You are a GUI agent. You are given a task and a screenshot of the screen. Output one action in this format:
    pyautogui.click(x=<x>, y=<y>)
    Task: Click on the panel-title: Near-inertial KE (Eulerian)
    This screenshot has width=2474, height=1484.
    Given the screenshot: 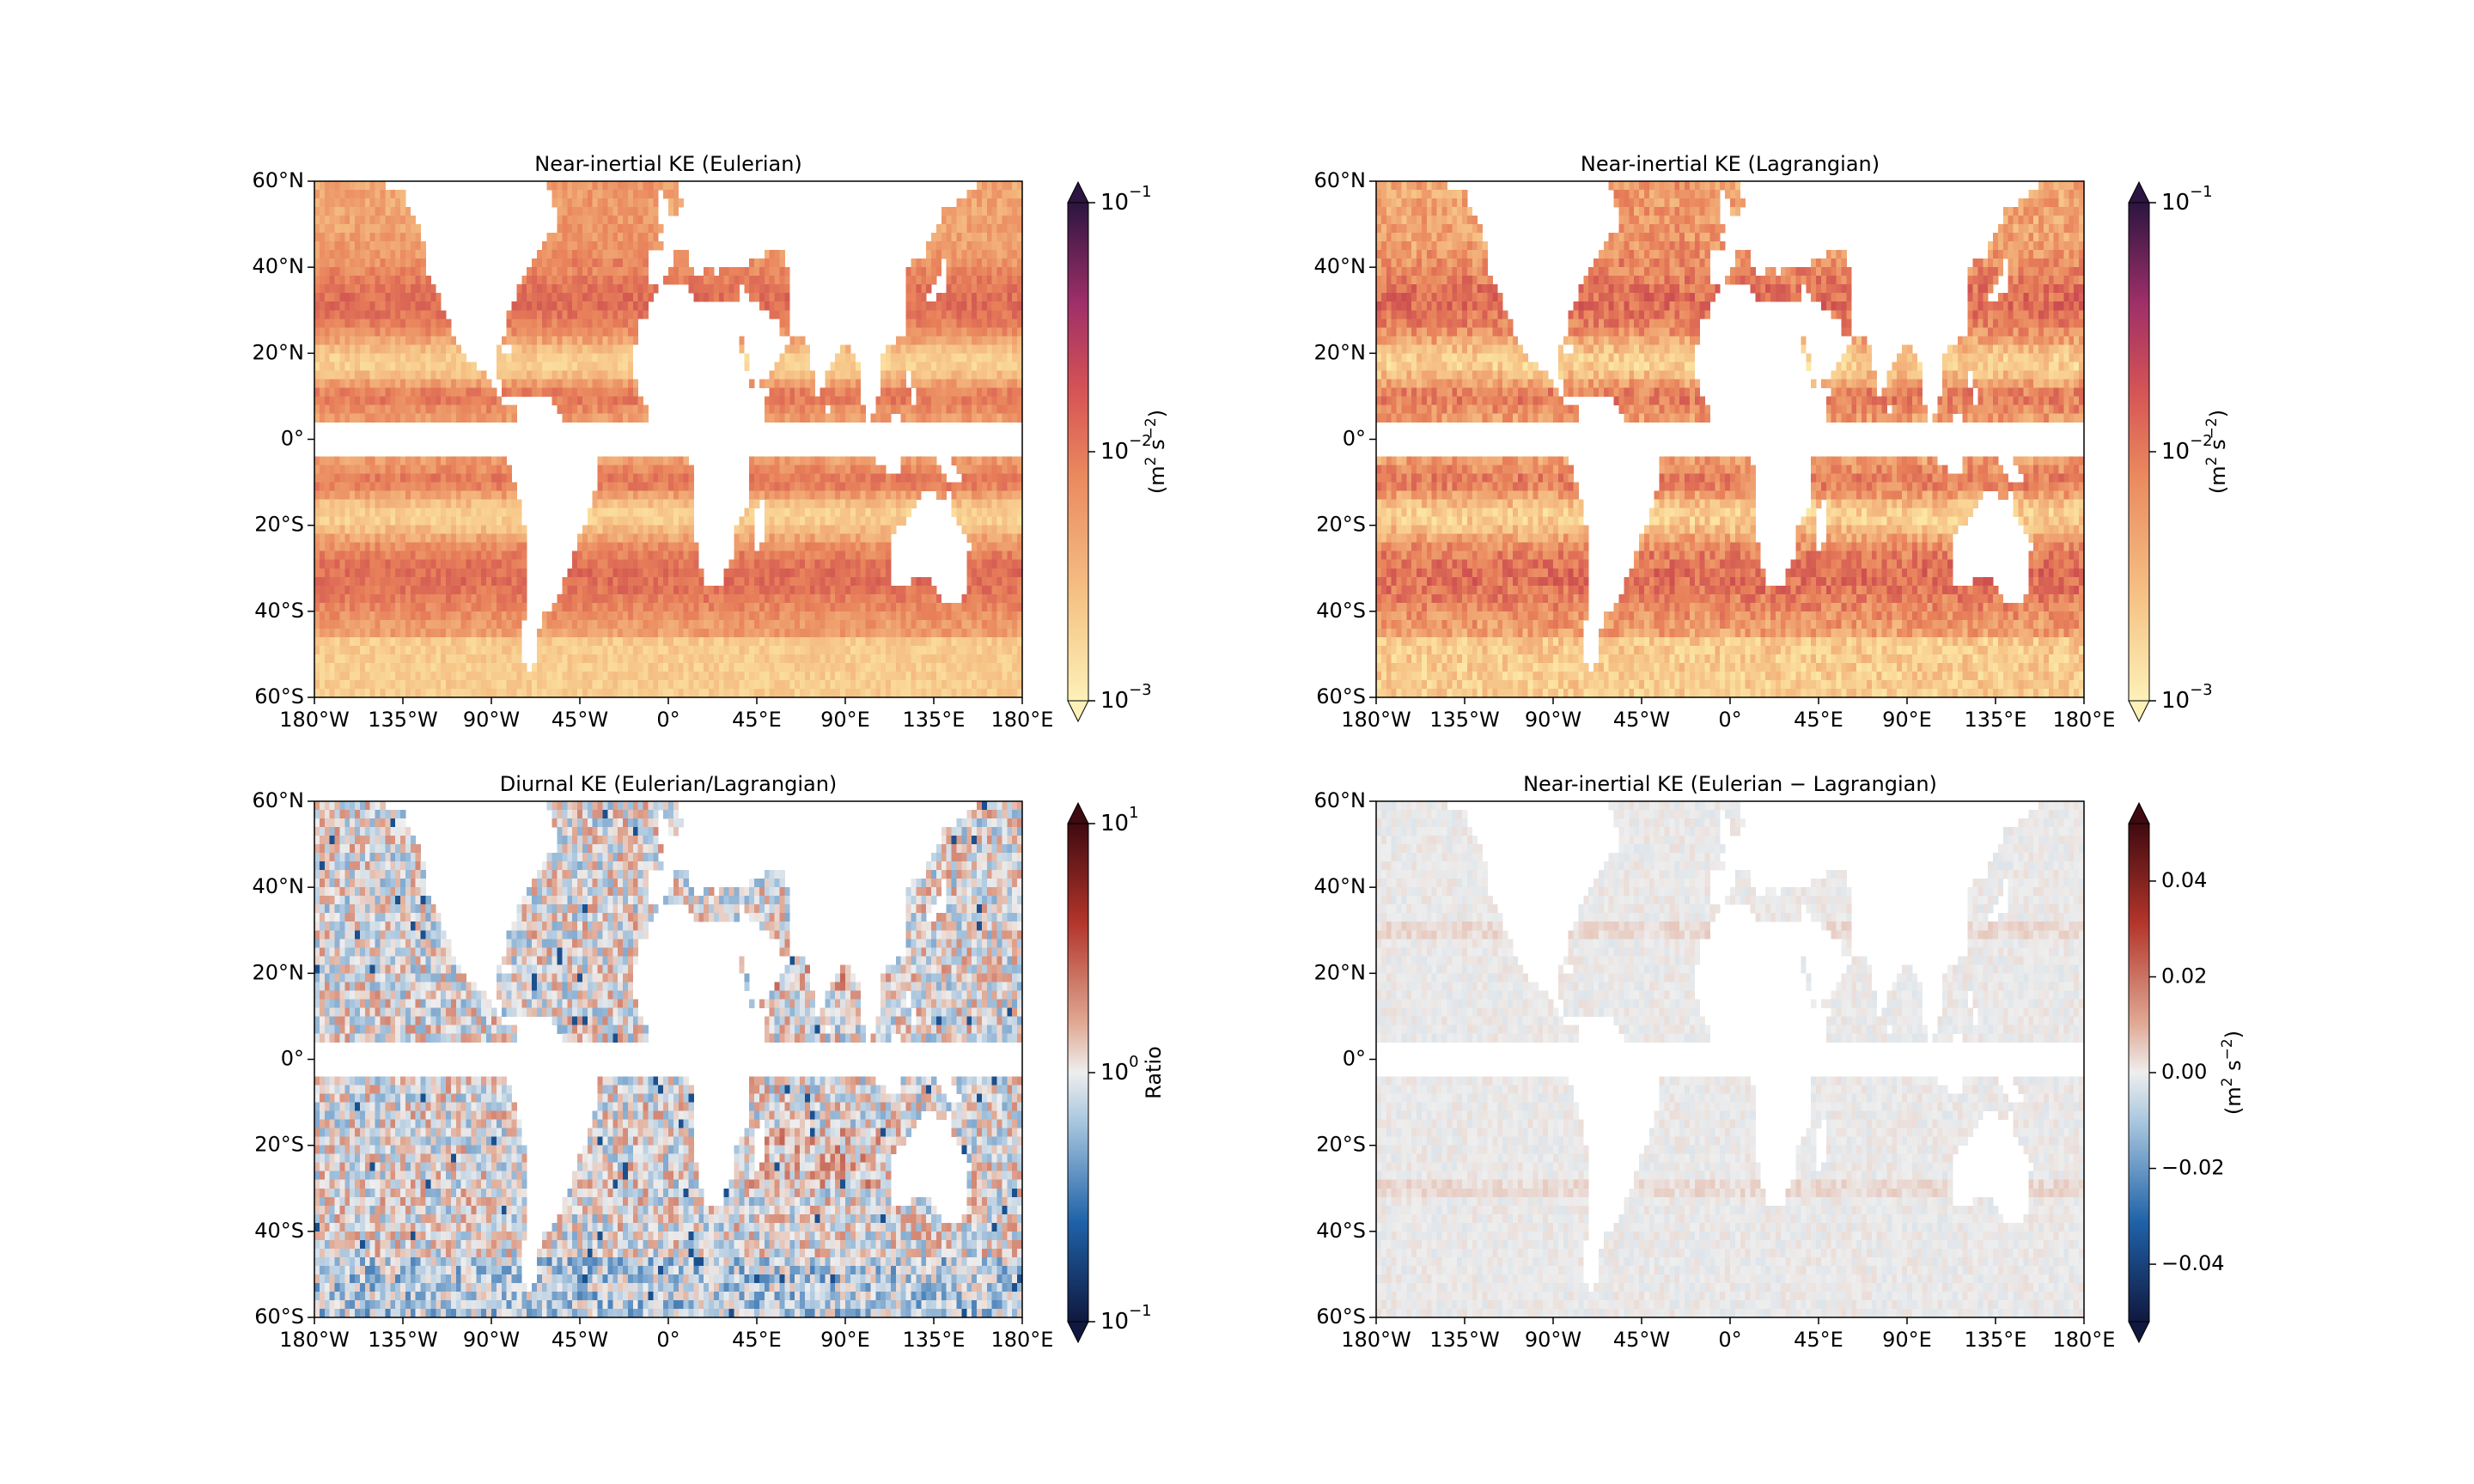 What is the action you would take?
    pyautogui.click(x=668, y=164)
    